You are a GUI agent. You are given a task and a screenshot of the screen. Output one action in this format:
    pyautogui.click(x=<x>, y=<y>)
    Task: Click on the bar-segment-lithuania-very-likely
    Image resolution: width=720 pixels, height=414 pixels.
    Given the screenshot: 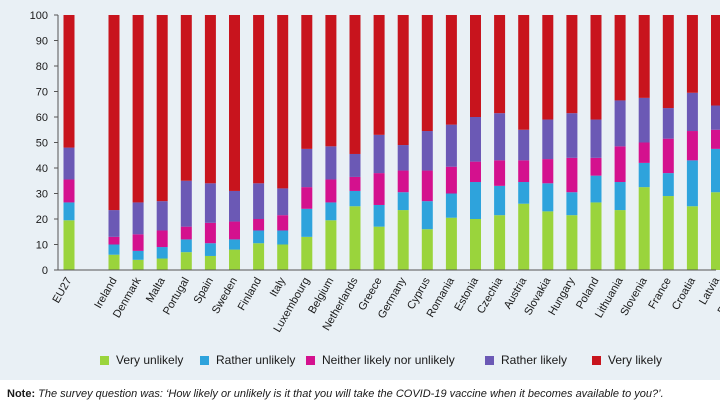 What is the action you would take?
    pyautogui.click(x=620, y=58)
    